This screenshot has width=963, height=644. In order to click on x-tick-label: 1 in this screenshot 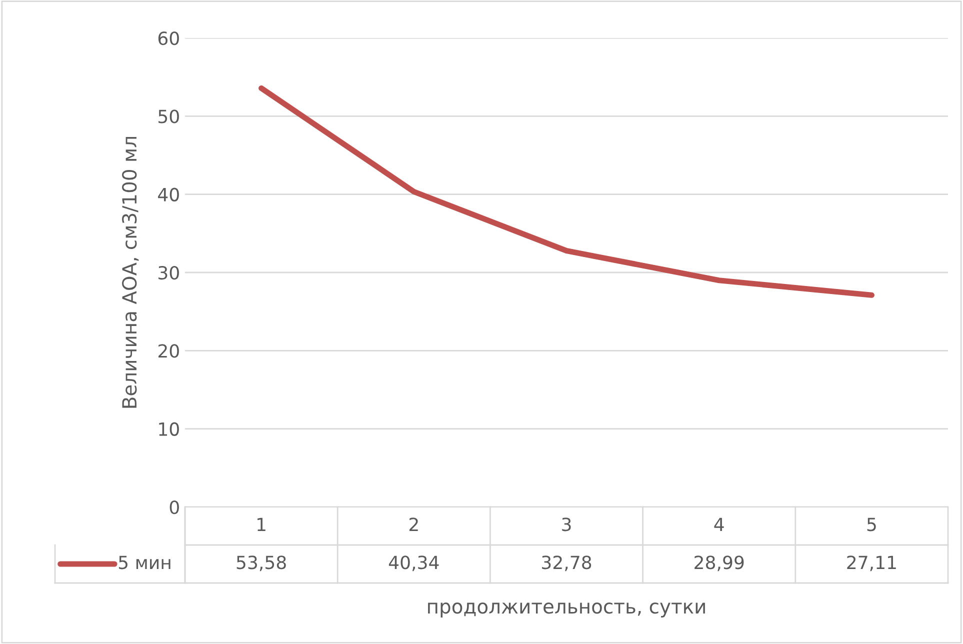, I will do `click(262, 524)`.